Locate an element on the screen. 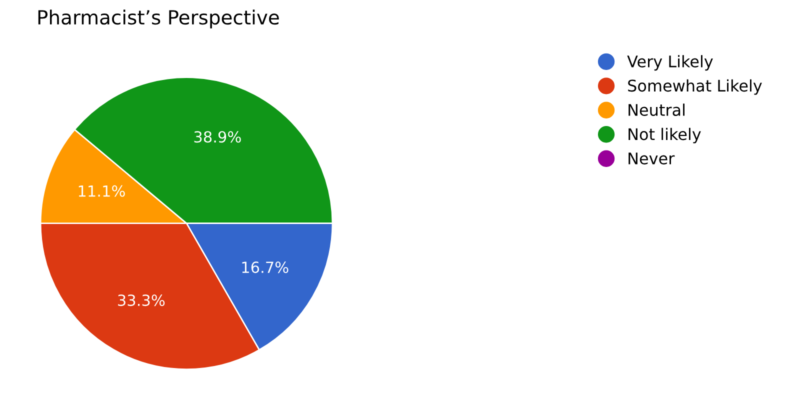 The width and height of the screenshot is (811, 406). data-label: 16.7% is located at coordinates (265, 268).